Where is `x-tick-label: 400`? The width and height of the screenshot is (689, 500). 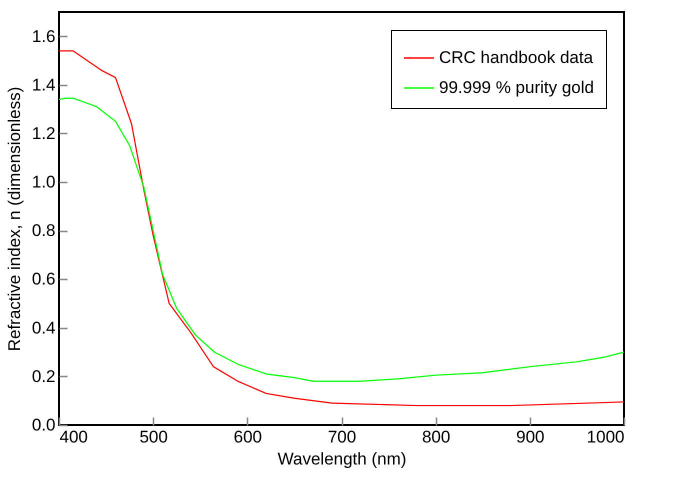 x-tick-label: 400 is located at coordinates (74, 437).